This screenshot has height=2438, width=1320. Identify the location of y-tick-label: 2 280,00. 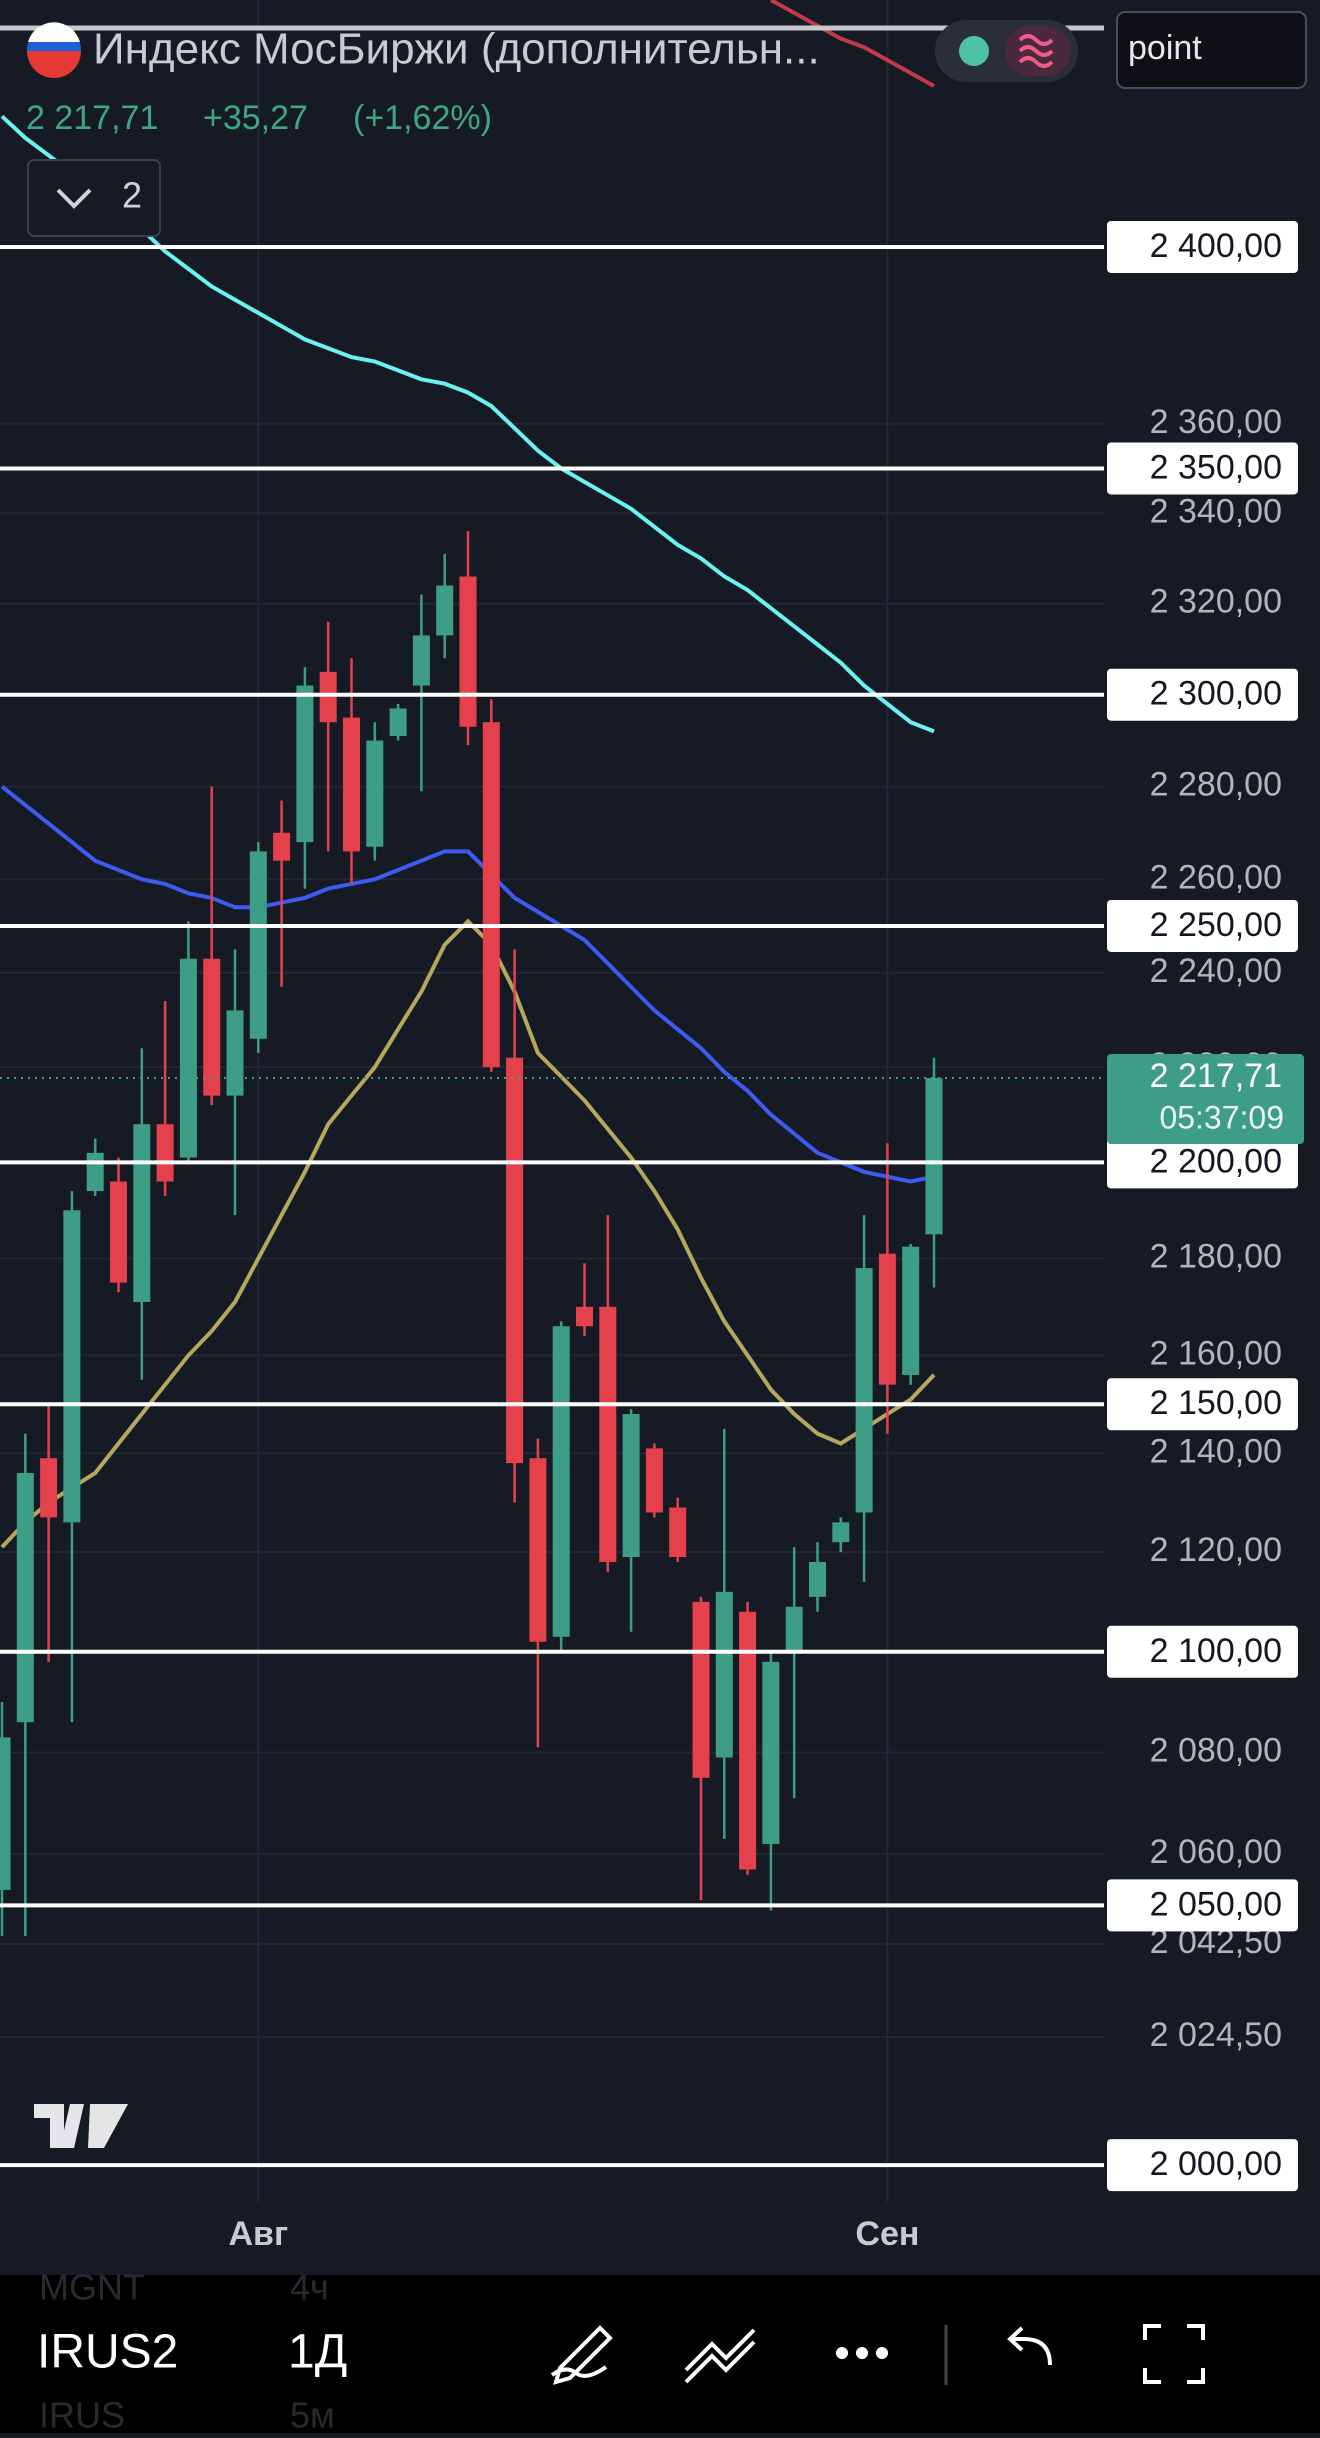
(1216, 785).